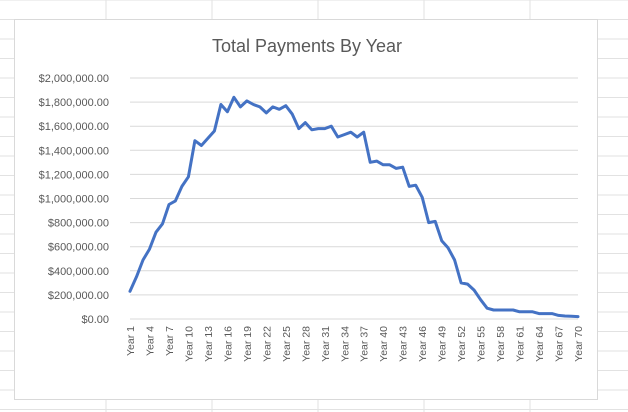  I want to click on x-tick-label: Year 55, so click(482, 344).